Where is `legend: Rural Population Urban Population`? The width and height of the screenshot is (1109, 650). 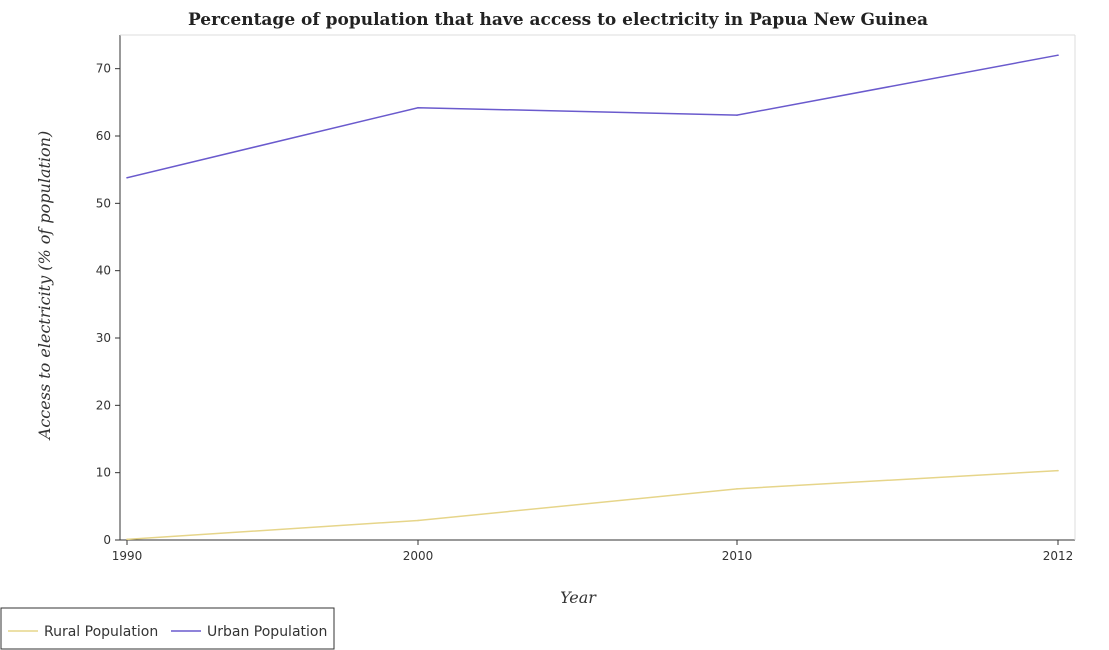 legend: Rural Population Urban Population is located at coordinates (167, 628).